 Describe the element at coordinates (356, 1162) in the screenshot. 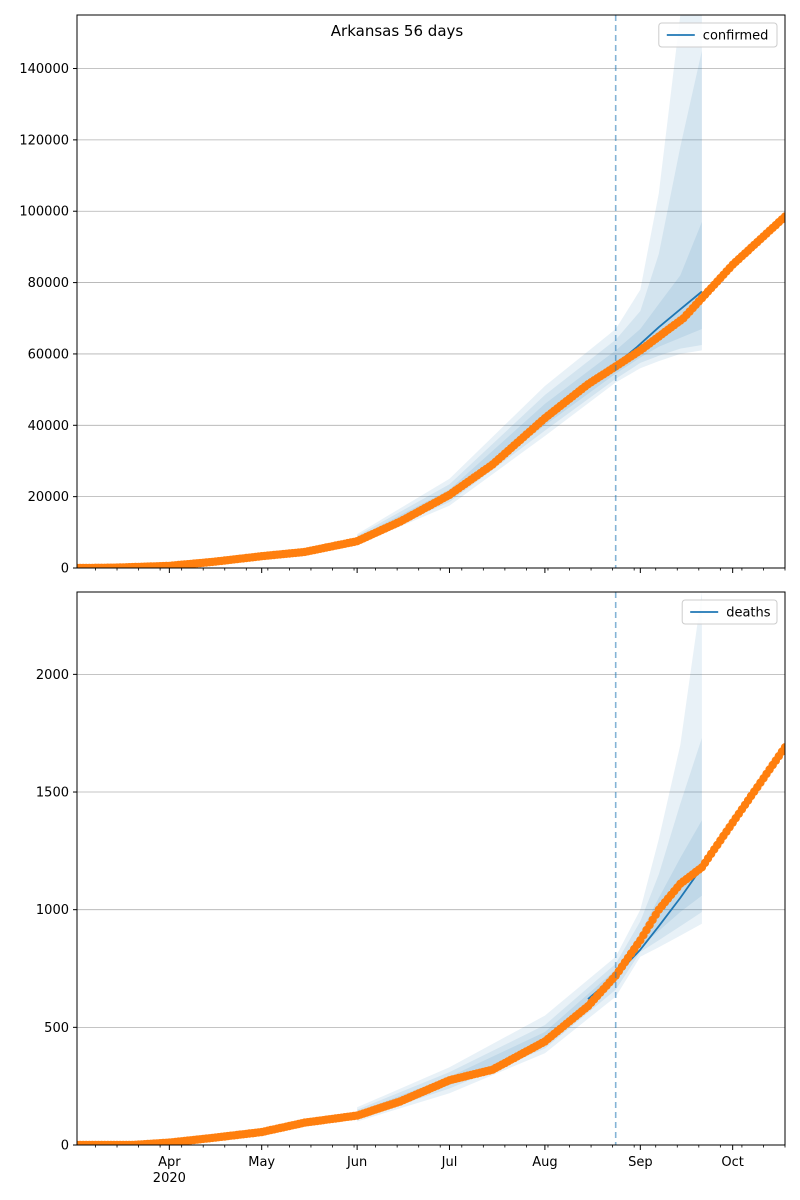

I see `x-tick-label: Jun` at that location.